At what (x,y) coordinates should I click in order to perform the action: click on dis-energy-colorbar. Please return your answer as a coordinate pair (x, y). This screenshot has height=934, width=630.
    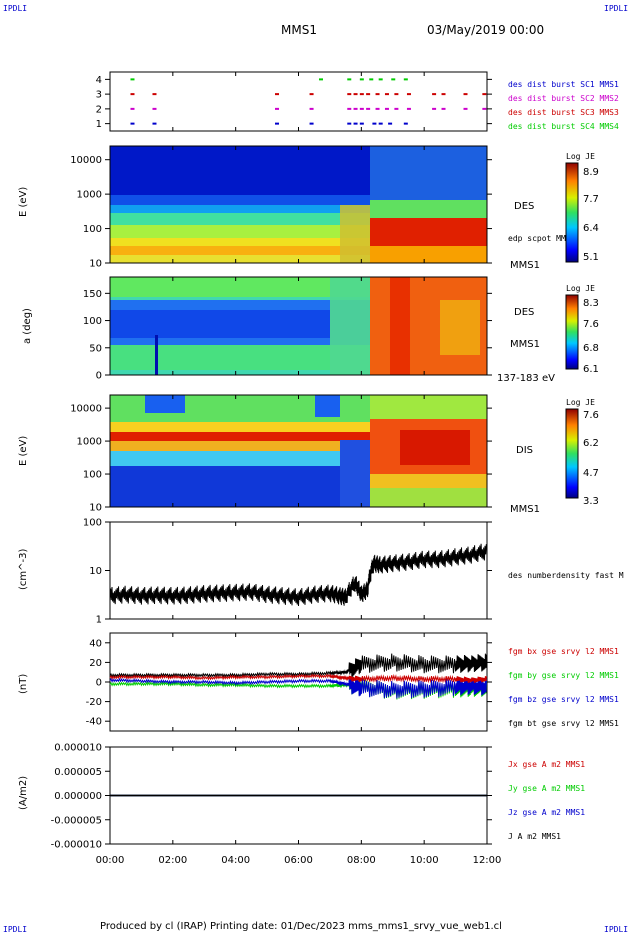
    Looking at the image, I should click on (572, 453).